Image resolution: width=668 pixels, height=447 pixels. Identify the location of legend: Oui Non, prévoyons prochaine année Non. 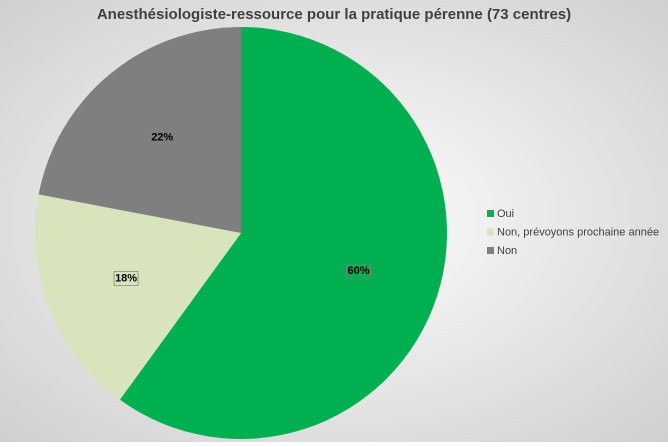
(573, 232).